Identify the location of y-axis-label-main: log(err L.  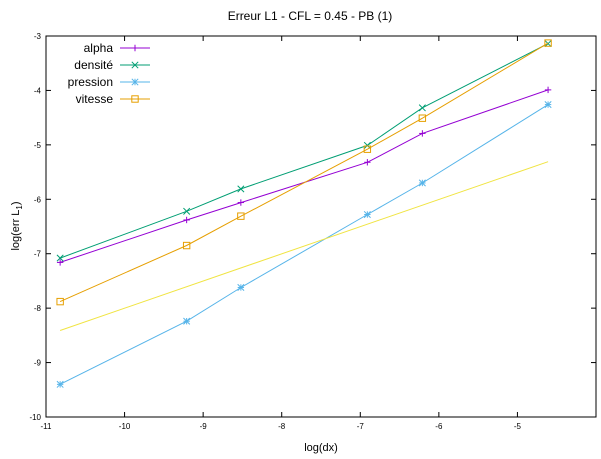
(16, 230).